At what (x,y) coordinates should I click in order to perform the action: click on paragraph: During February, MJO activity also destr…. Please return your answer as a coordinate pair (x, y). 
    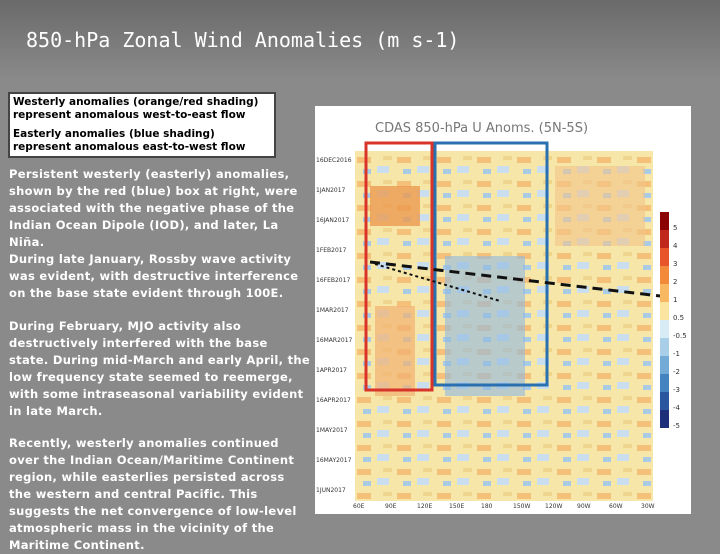
    Looking at the image, I should click on (159, 368).